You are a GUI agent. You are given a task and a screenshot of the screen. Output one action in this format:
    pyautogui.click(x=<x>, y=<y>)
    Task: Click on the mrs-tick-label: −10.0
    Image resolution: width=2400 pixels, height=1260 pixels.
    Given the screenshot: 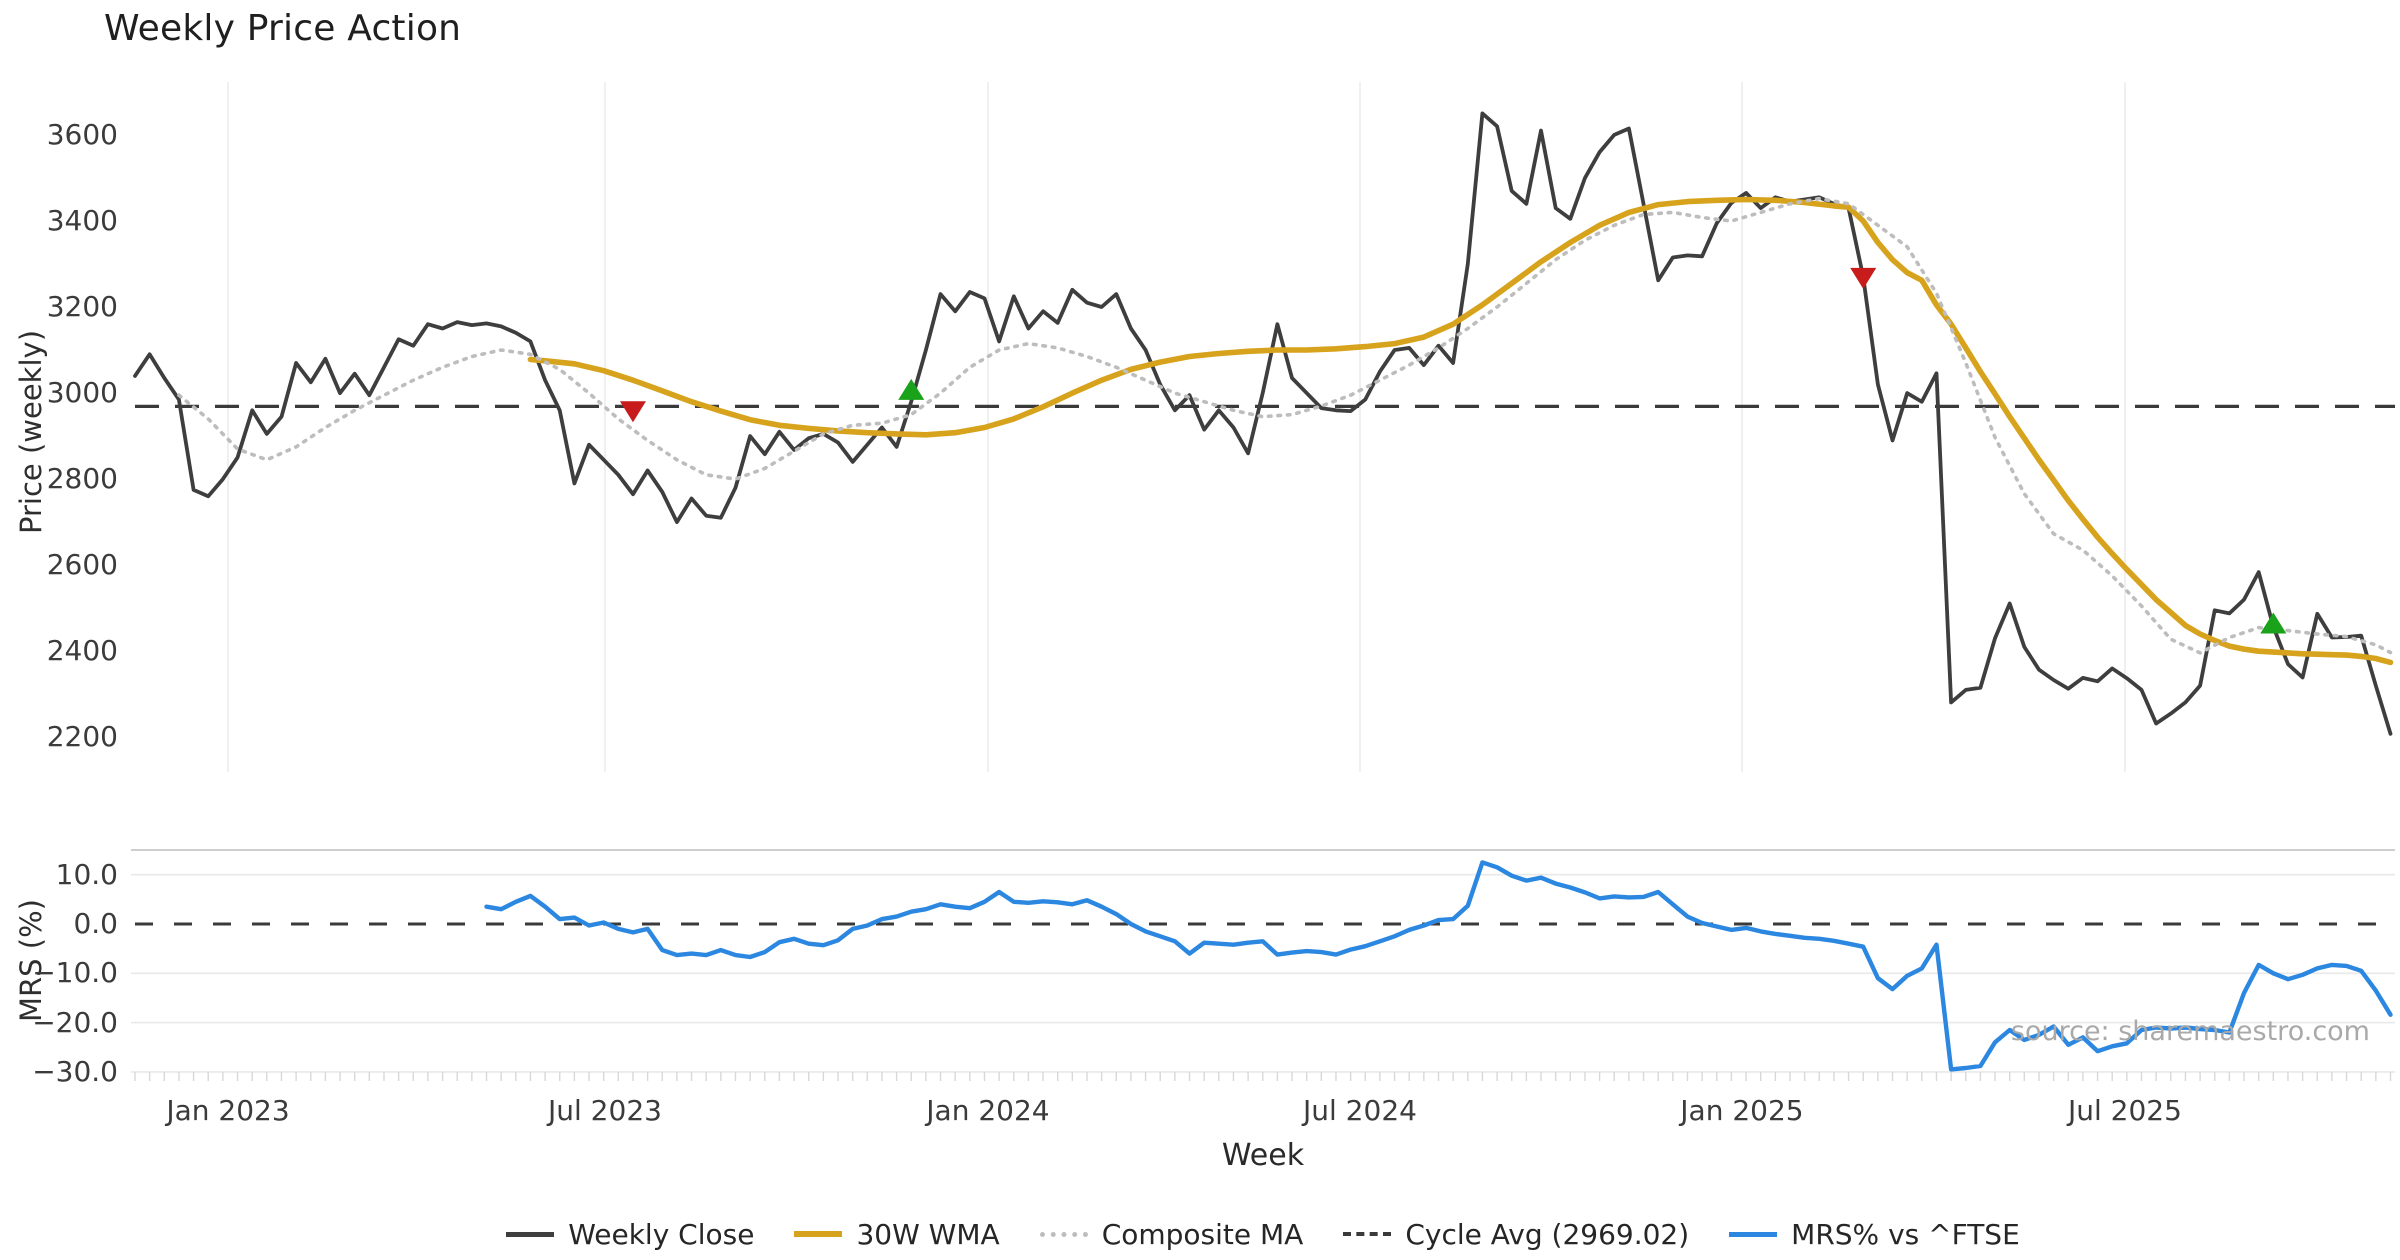 What is the action you would take?
    pyautogui.click(x=75, y=973)
    